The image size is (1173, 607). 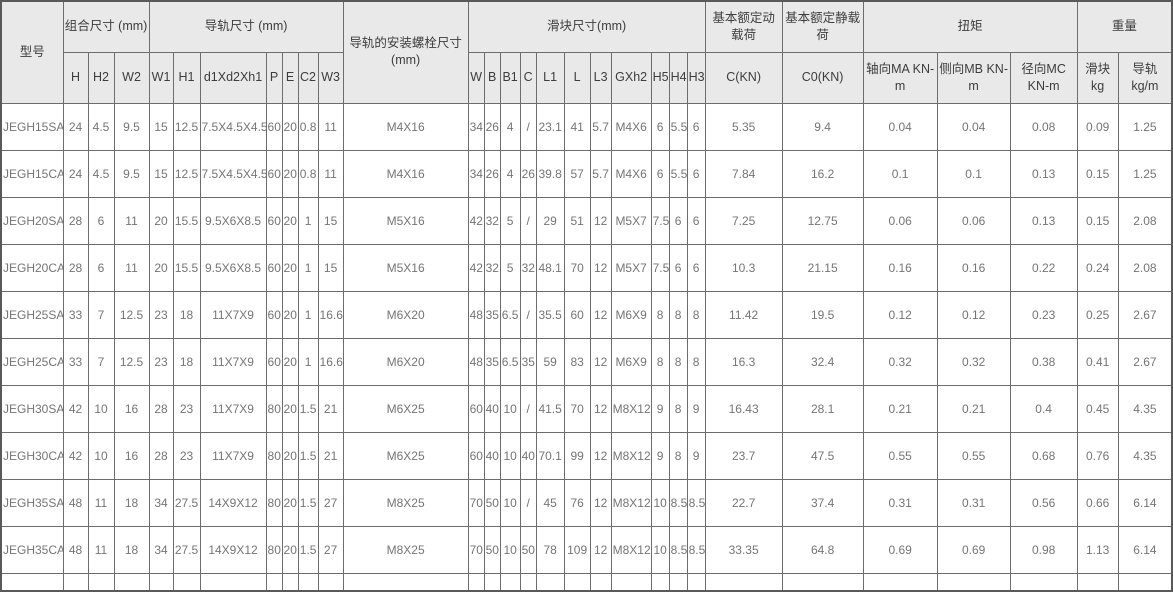 What do you see at coordinates (822, 408) in the screenshot?
I see `value-cell: 28.1` at bounding box center [822, 408].